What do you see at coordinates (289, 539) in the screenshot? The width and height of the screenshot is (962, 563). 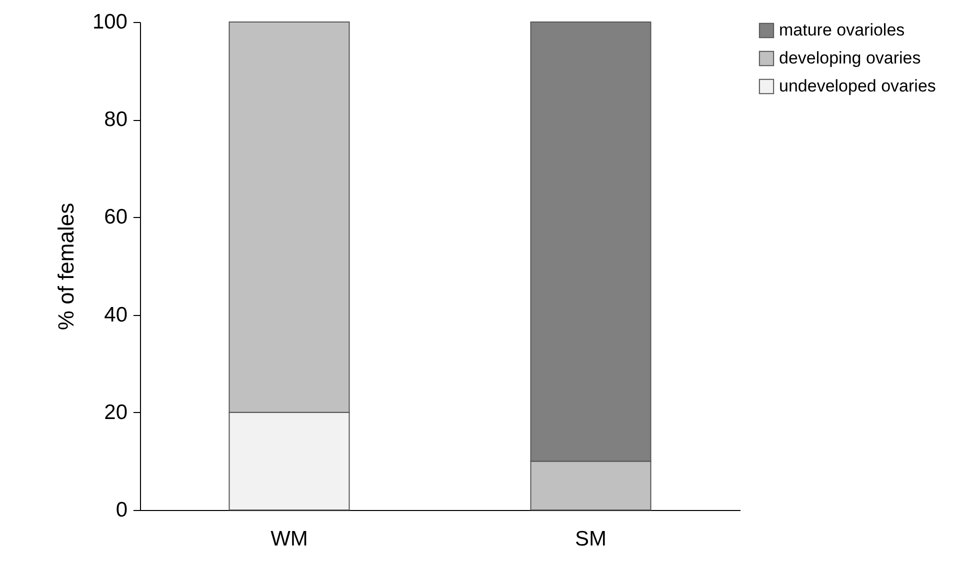 I see `x-tick-label: WM` at bounding box center [289, 539].